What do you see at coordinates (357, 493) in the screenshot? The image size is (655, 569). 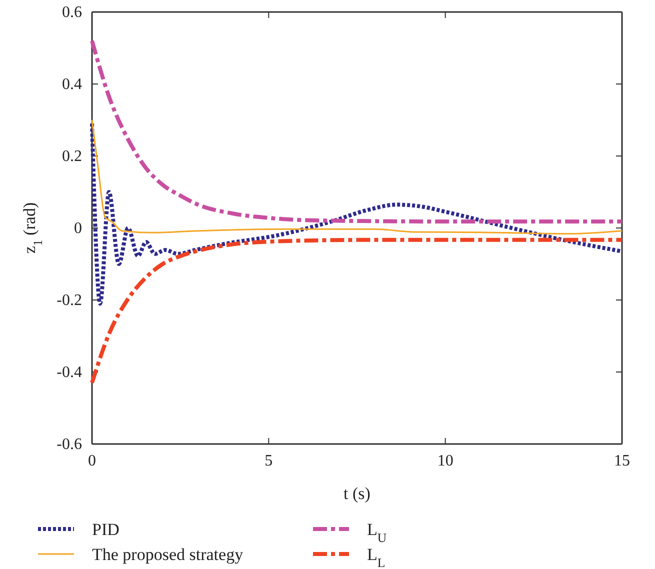 I see `x-axis-title: t (s)` at bounding box center [357, 493].